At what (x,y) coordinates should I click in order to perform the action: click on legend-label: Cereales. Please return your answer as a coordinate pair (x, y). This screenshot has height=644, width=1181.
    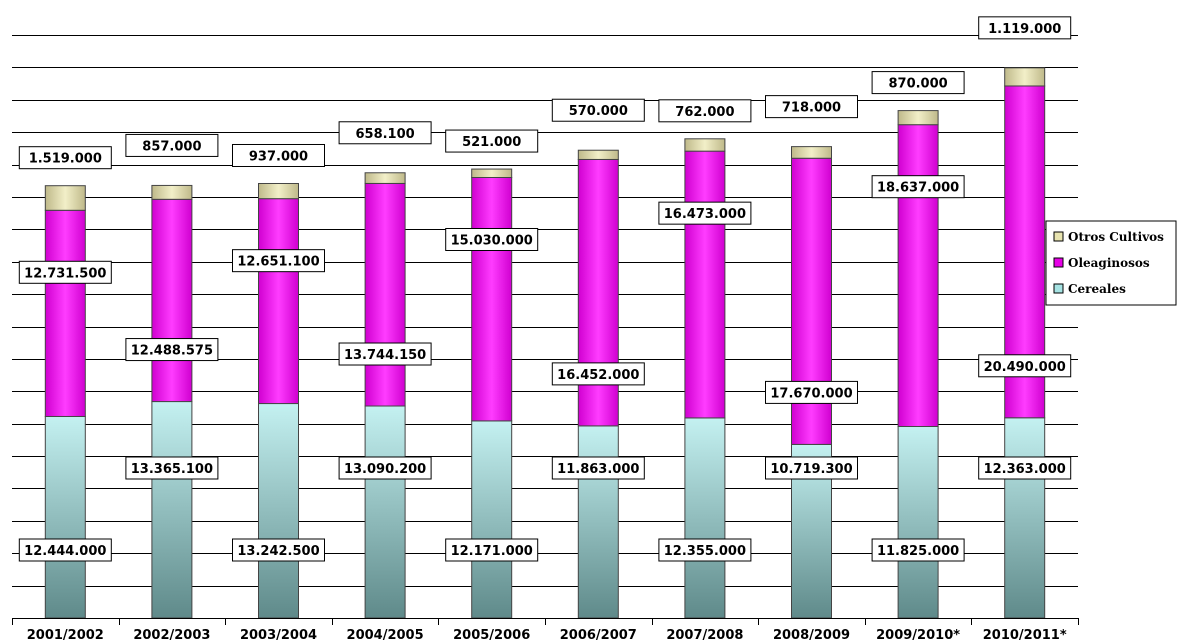
    Looking at the image, I should click on (1097, 289).